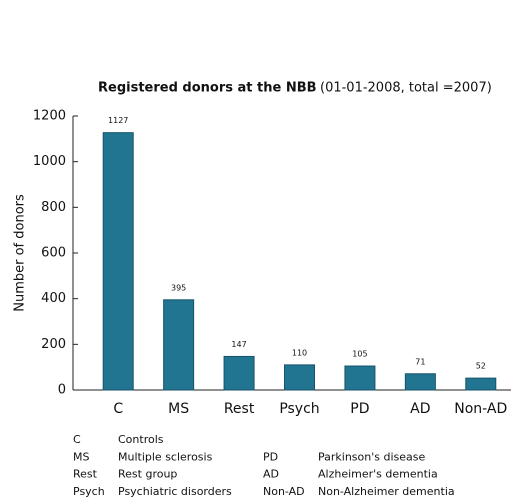 The image size is (525, 502). What do you see at coordinates (359, 354) in the screenshot?
I see `value-label: 105` at bounding box center [359, 354].